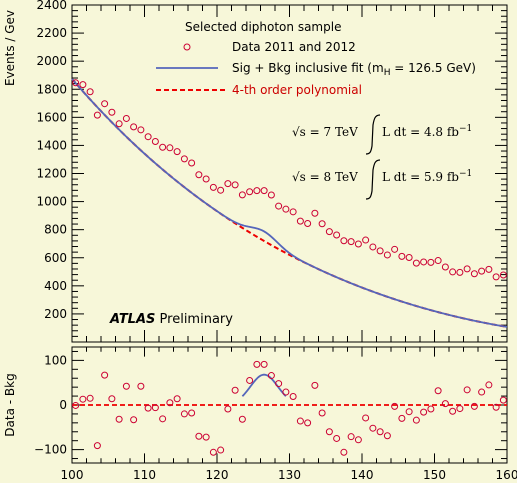  What do you see at coordinates (132, 319) in the screenshot?
I see `atlas-label-bold: ATLAS` at bounding box center [132, 319].